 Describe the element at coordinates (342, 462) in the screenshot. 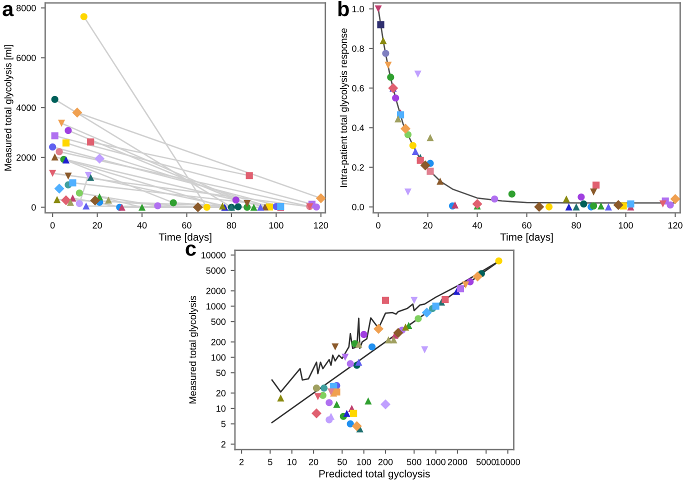

I see `x-tick-label: 50` at that location.